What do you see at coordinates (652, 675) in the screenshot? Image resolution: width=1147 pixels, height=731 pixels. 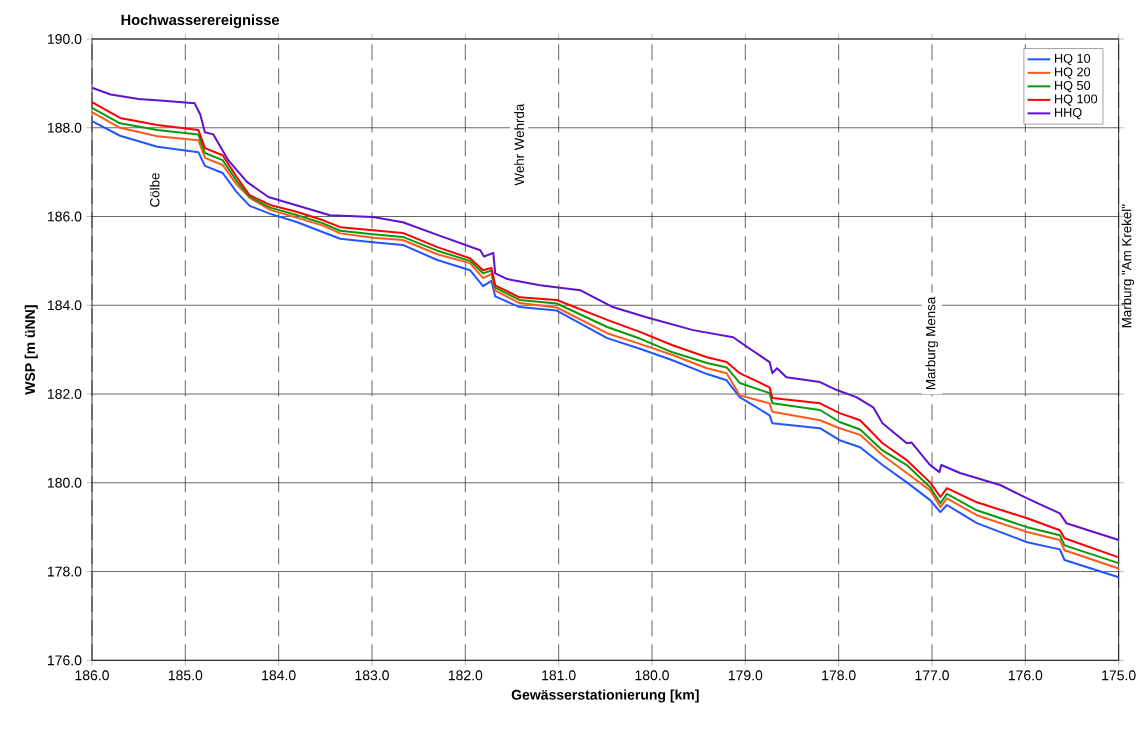 I see `x-tick-label: 180.0` at bounding box center [652, 675].